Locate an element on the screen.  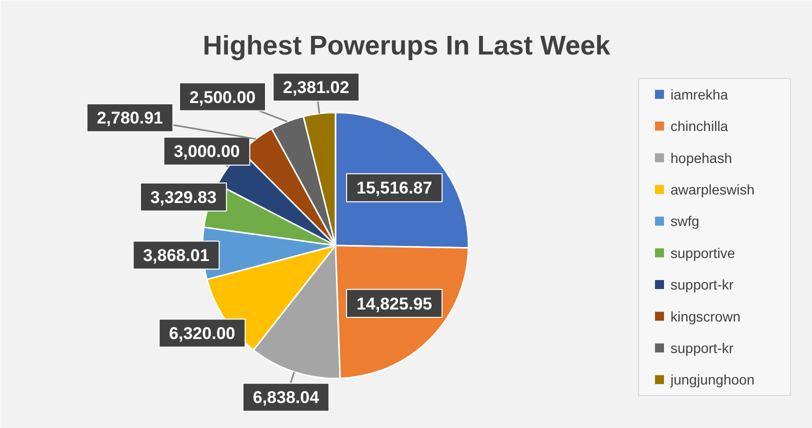
legend-label: iamrekha is located at coordinates (699, 94).